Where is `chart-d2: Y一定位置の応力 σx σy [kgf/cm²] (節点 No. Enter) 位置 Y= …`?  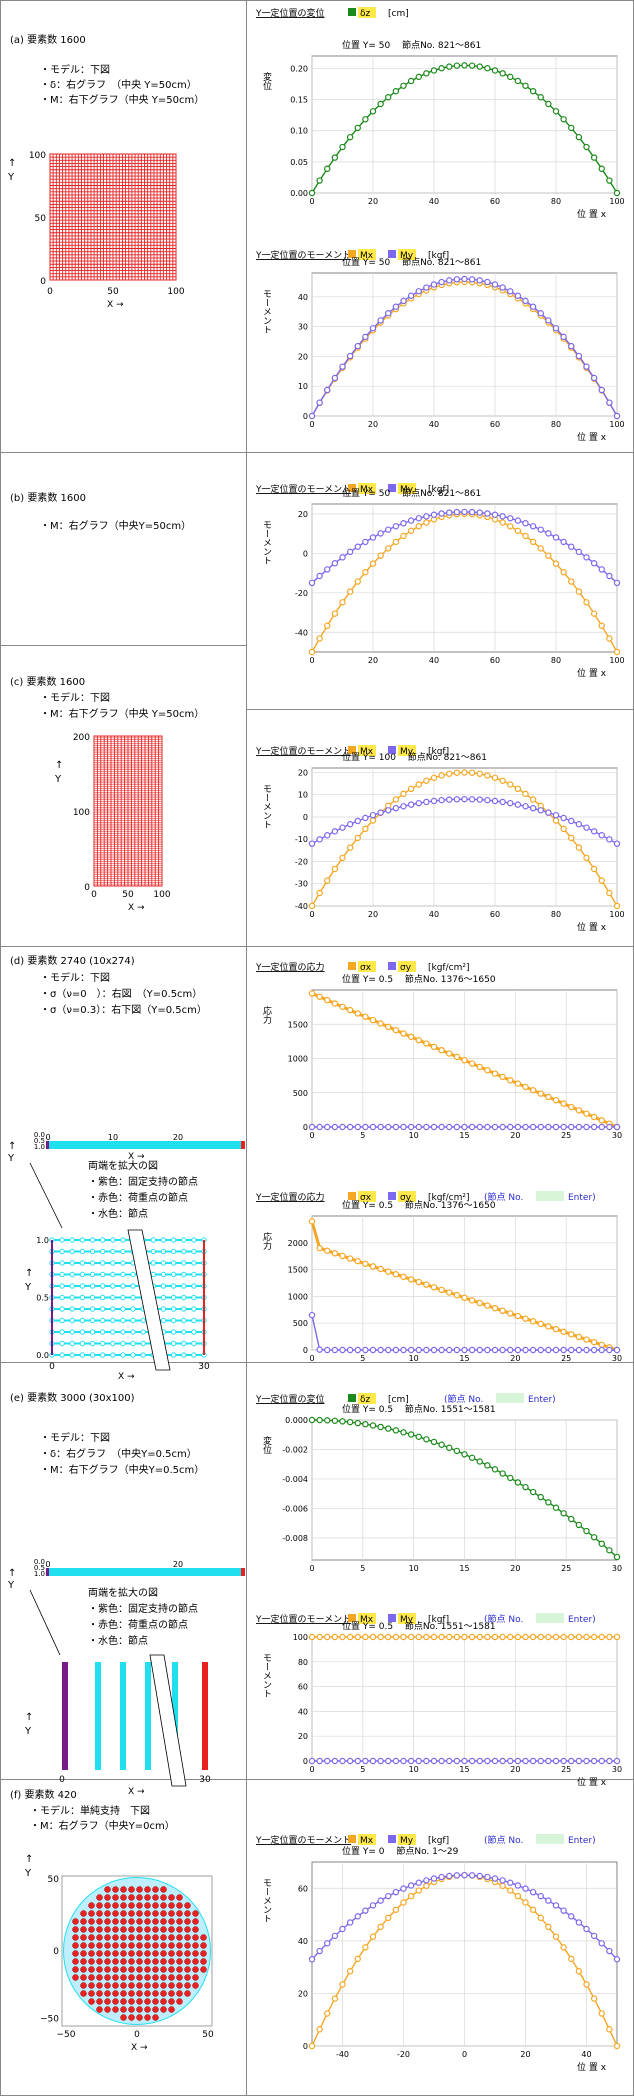
chart-d2: Y一定位置の応力 σx σy [kgf/cm²] (節点 No. Enter) 位置 Y= … is located at coordinates (438, 1277).